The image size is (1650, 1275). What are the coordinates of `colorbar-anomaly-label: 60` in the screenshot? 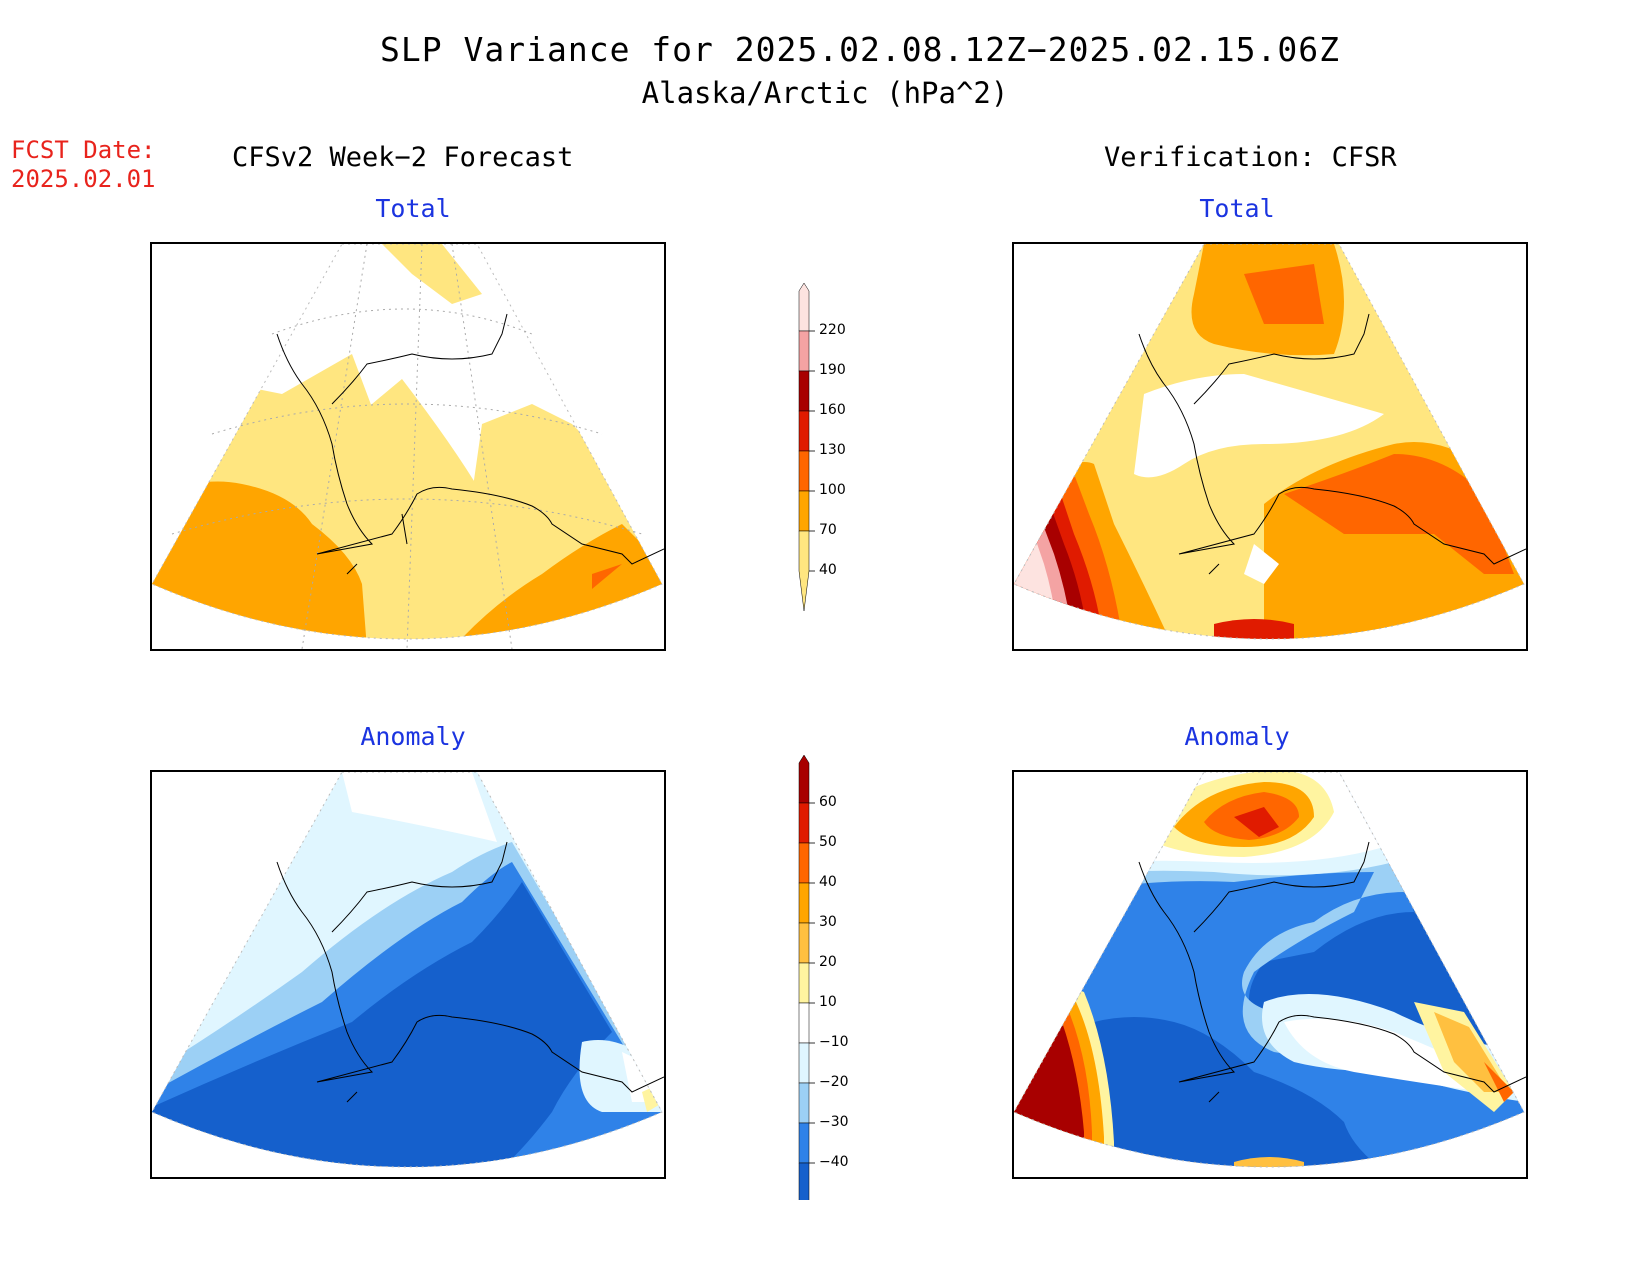 It's located at (828, 802).